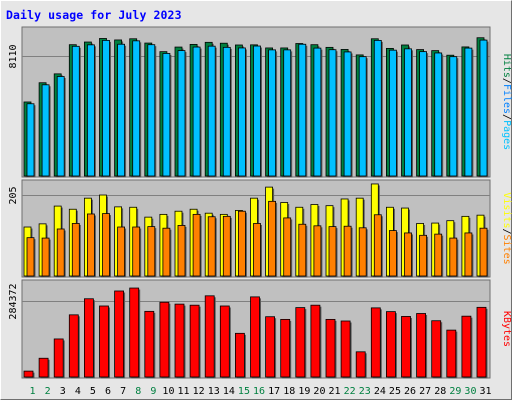 The height and width of the screenshot is (400, 512). What do you see at coordinates (506, 329) in the screenshot?
I see `legend-item-kbytes: KBytes` at bounding box center [506, 329].